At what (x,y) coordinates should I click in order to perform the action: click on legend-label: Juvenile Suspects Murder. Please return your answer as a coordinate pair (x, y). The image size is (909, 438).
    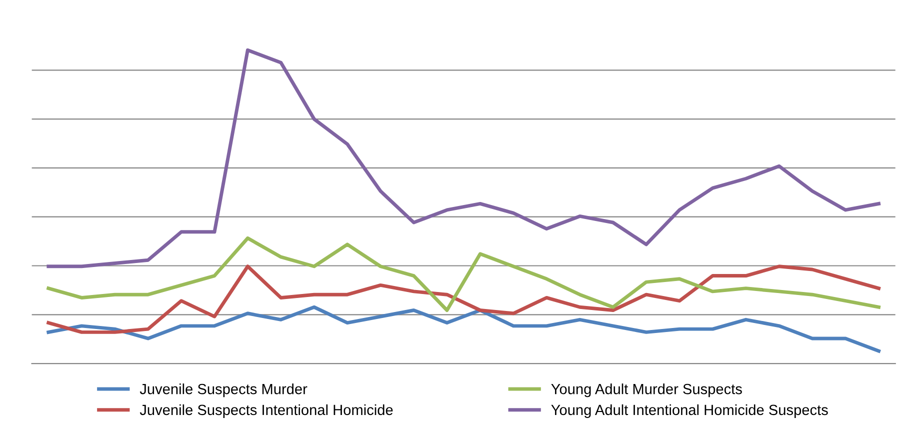
    Looking at the image, I should click on (224, 391).